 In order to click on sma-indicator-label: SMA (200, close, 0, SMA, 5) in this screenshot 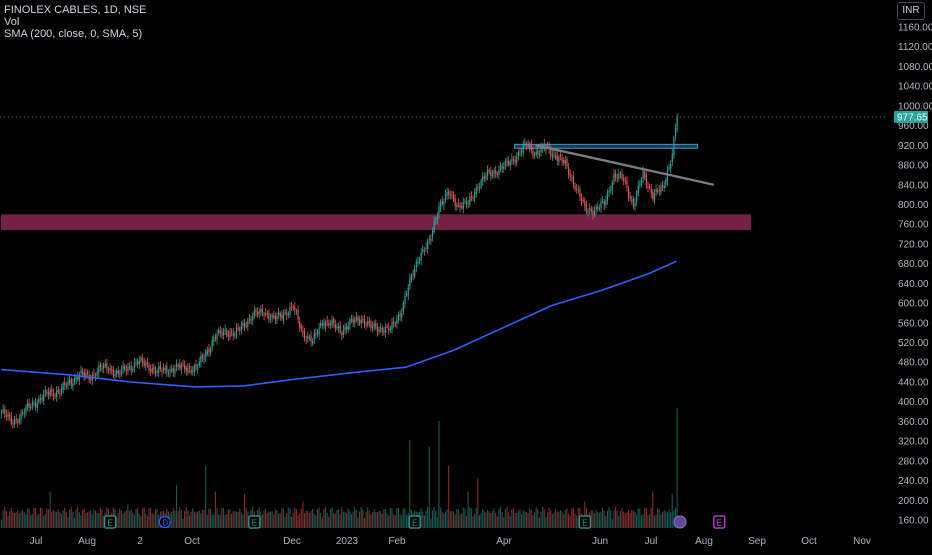, I will do `click(73, 34)`.